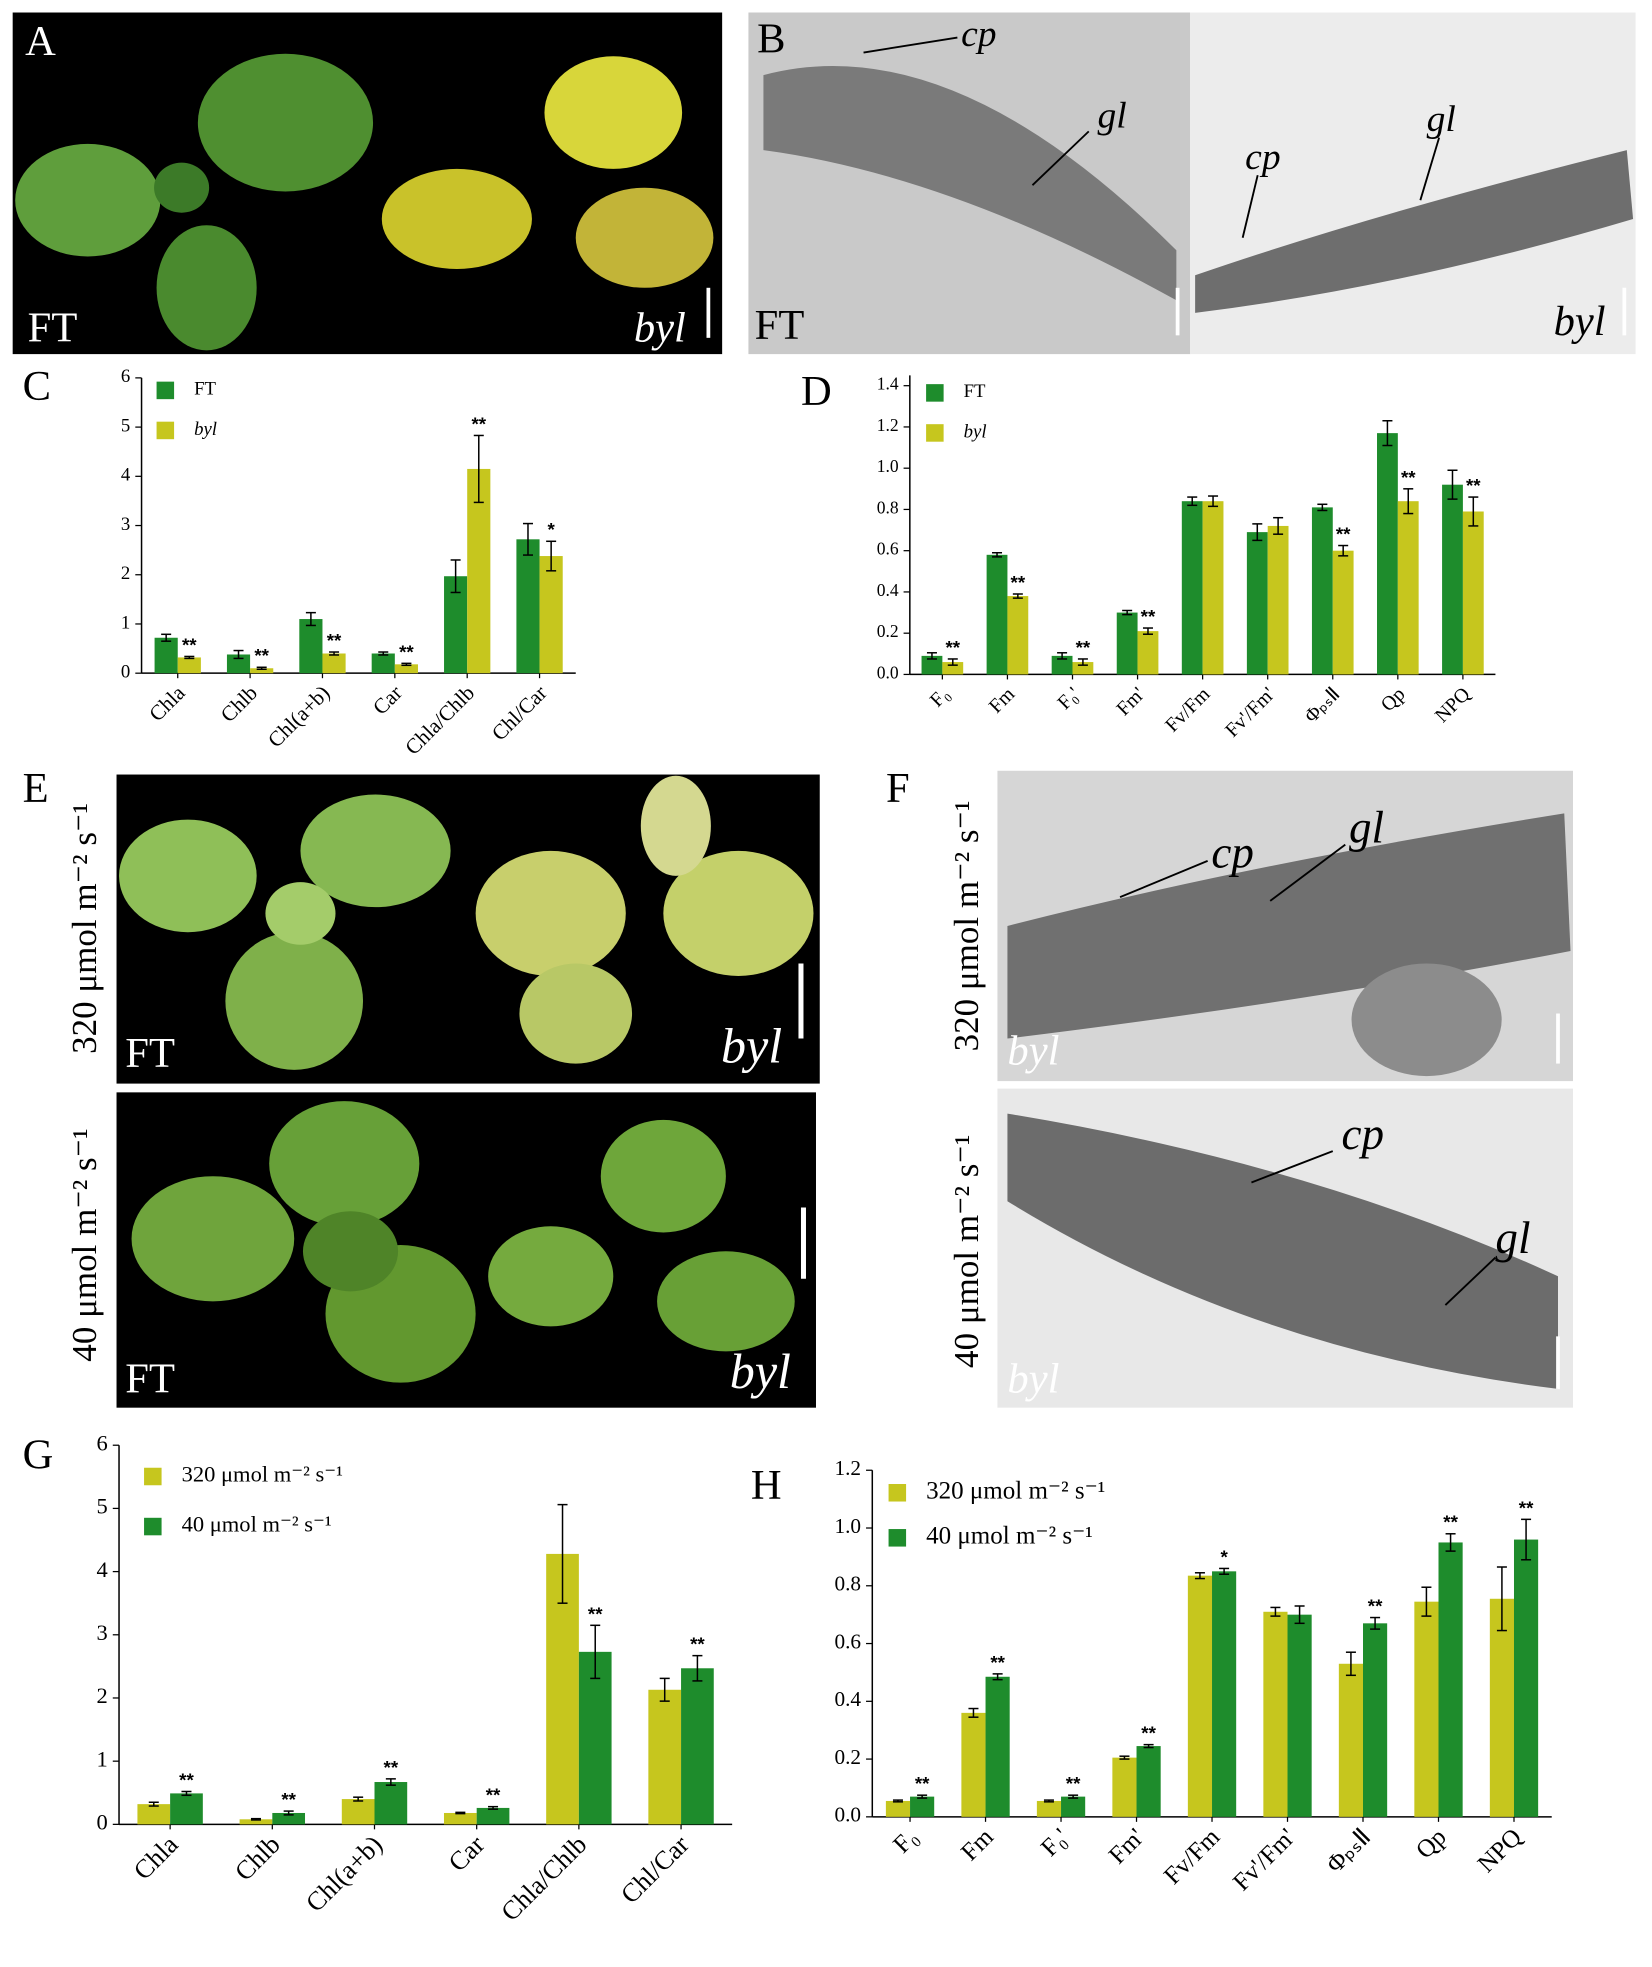  I want to click on y-tick-label: 0, so click(125, 671).